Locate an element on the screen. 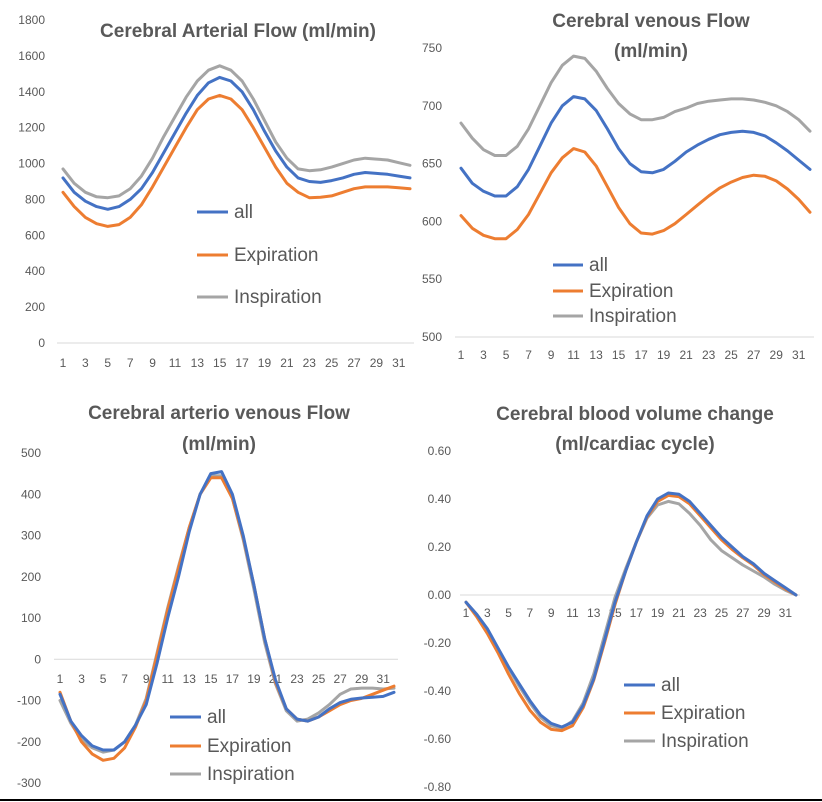 The height and width of the screenshot is (802, 822). y-tick-label: 0.40 is located at coordinates (440, 499).